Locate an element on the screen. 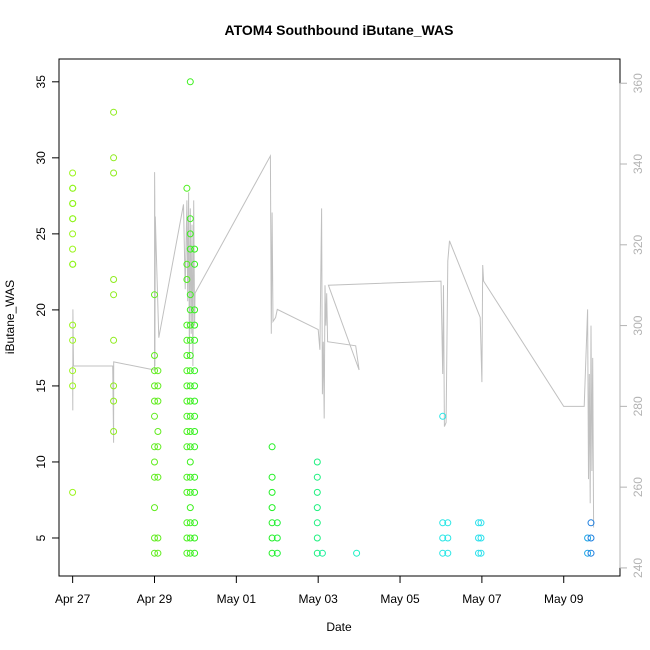 Image resolution: width=650 pixels, height=650 pixels. x-tick-label: Apr 29 is located at coordinates (155, 599).